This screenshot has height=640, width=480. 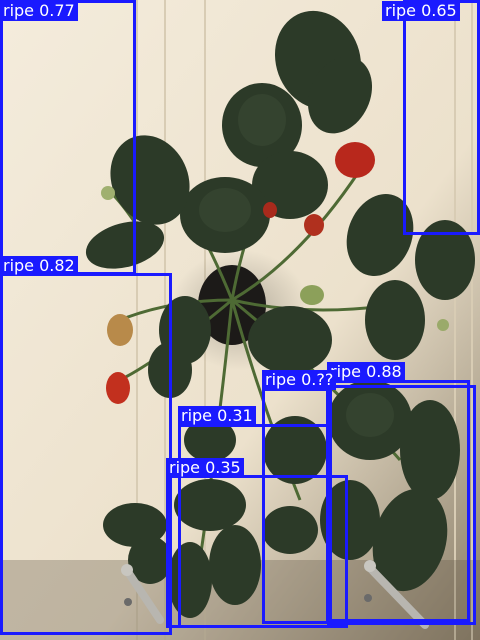 What do you see at coordinates (205, 468) in the screenshot?
I see `detection-label-7: ripe 0.35` at bounding box center [205, 468].